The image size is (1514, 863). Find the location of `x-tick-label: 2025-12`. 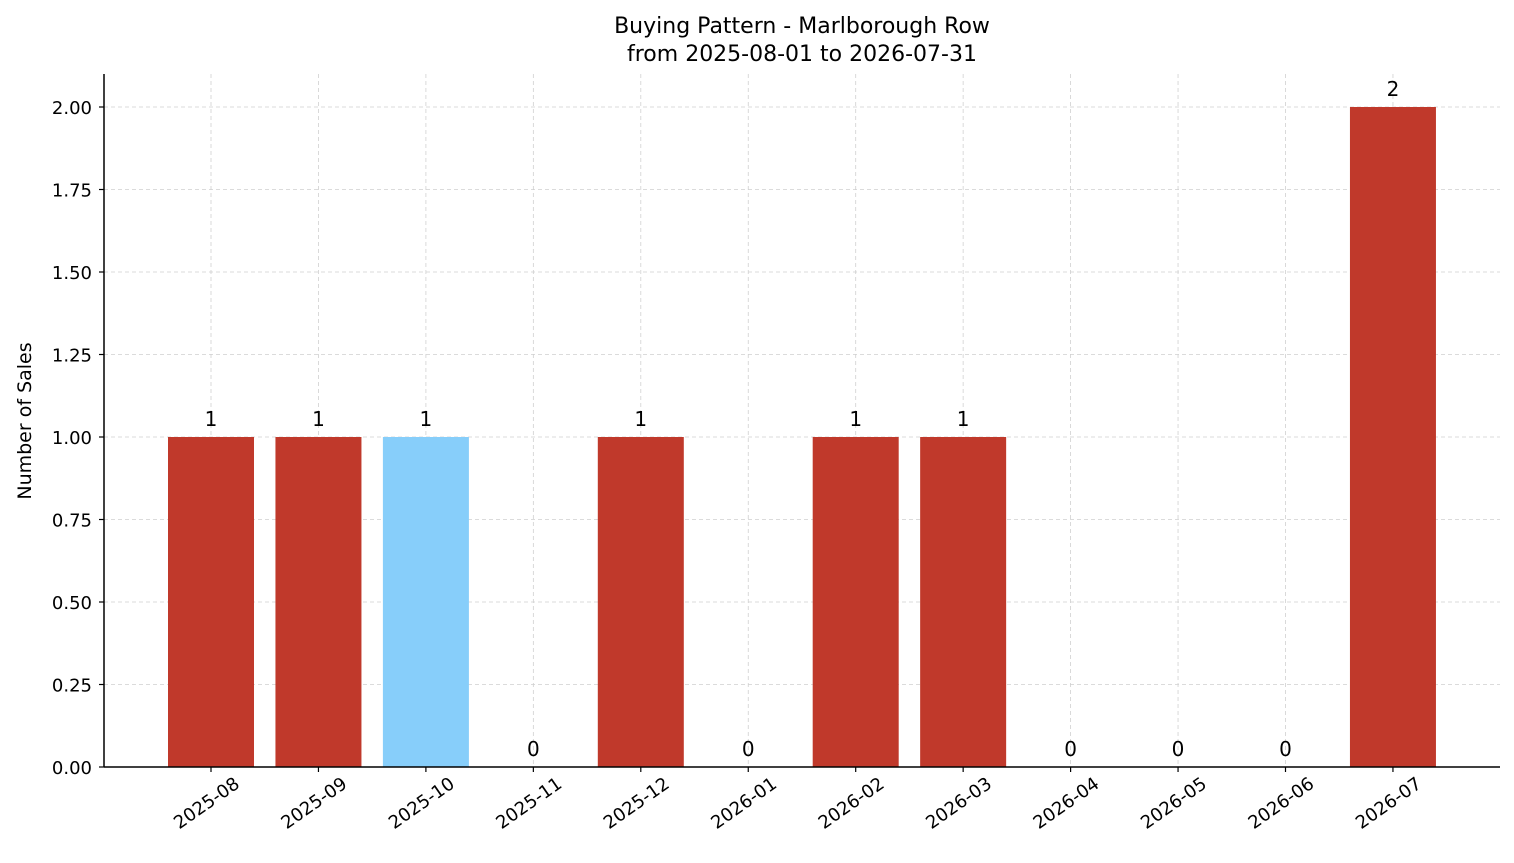

x-tick-label: 2025-12 is located at coordinates (637, 803).